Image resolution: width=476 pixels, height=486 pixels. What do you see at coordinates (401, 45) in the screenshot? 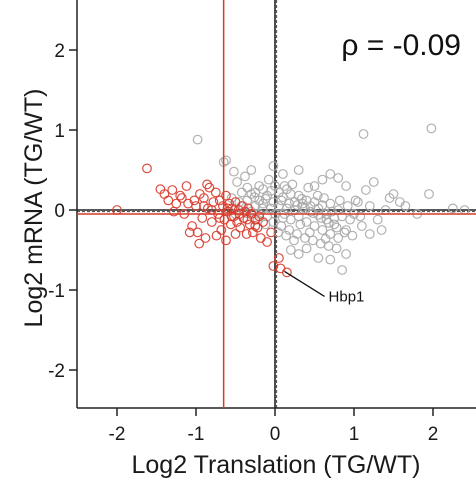
I see `correlation-label: ρ = -0.09` at bounding box center [401, 45].